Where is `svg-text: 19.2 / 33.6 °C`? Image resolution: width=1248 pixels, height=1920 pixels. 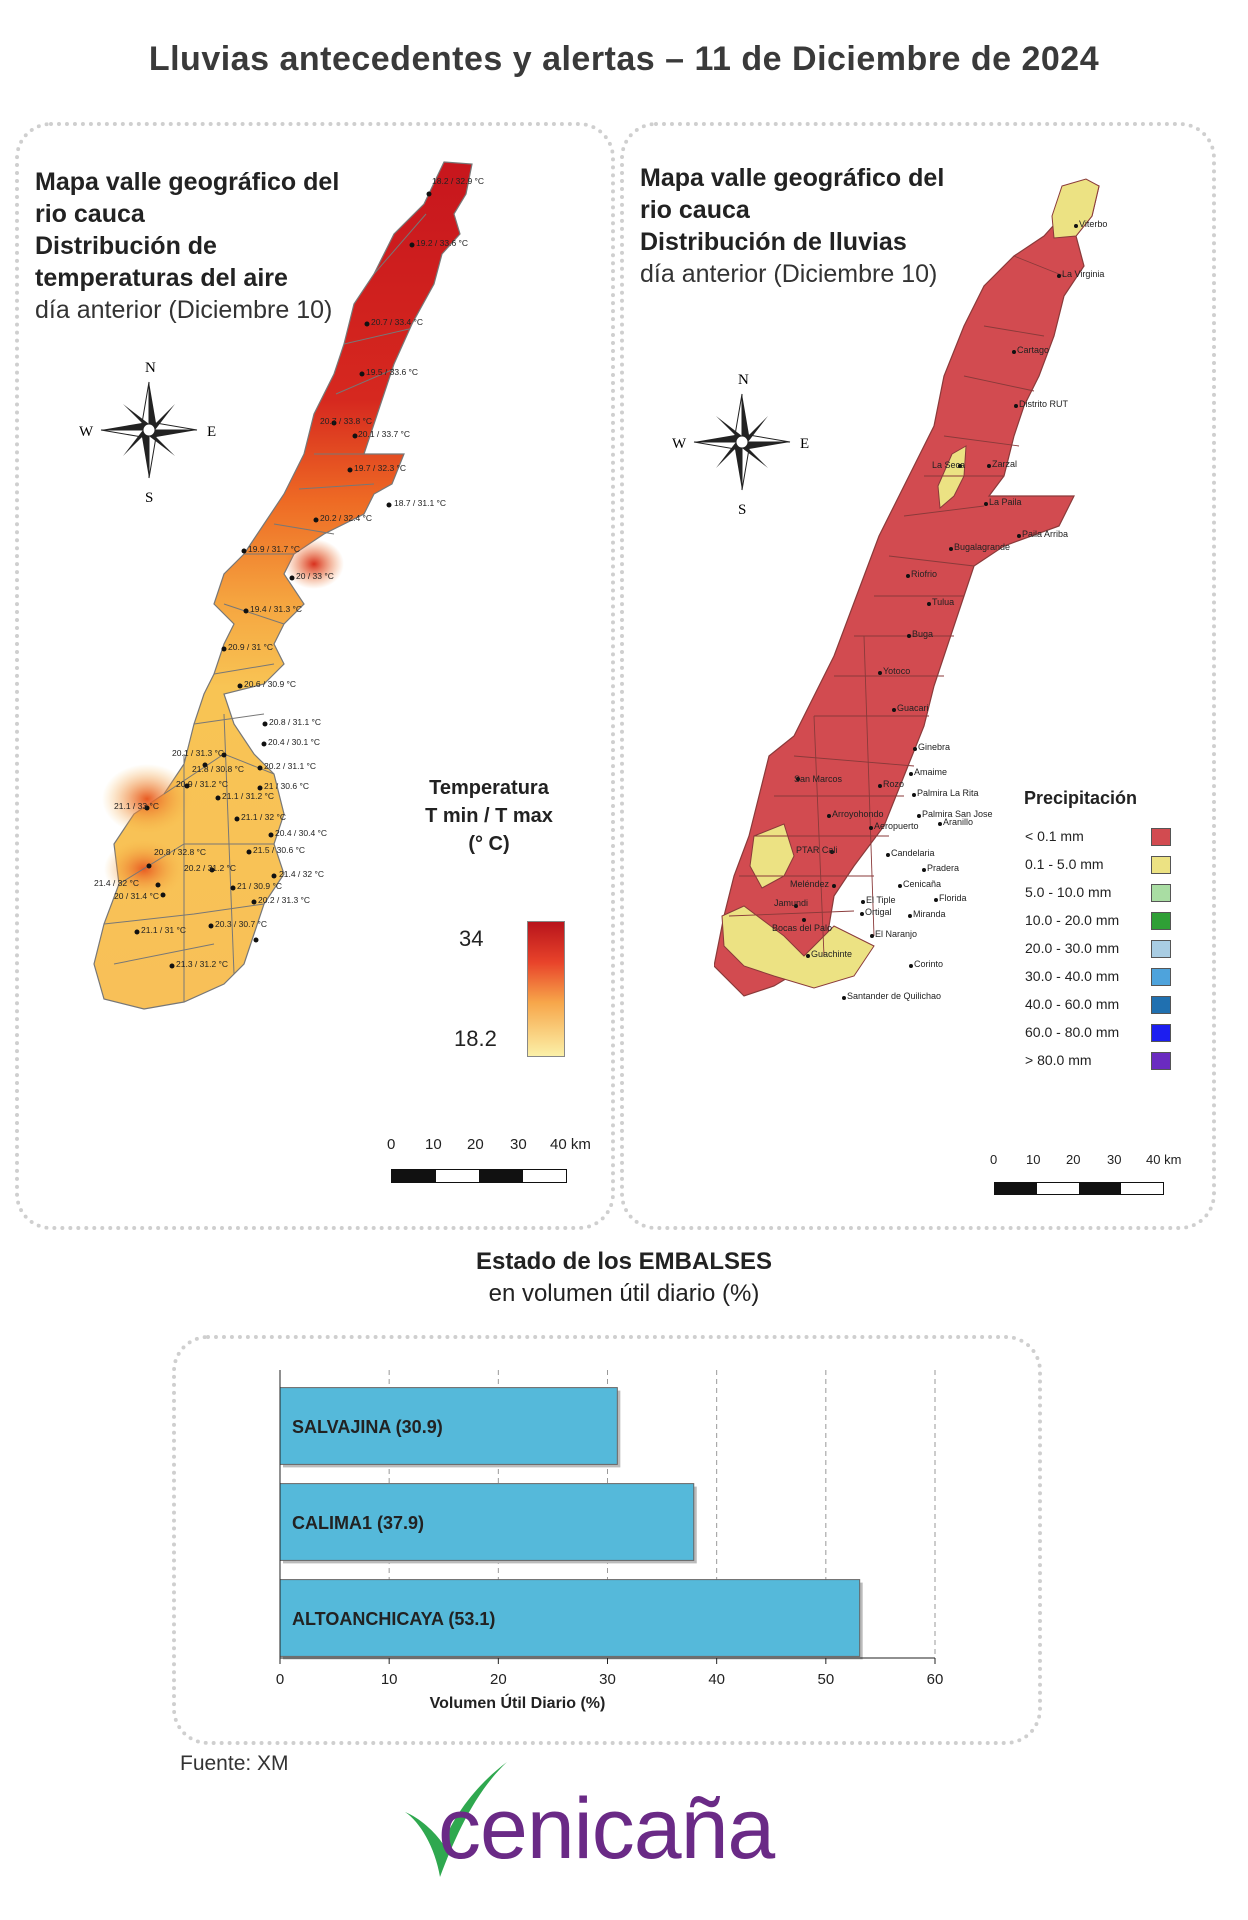
svg-text: 19.2 / 33.6 °C is located at coordinates (442, 243).